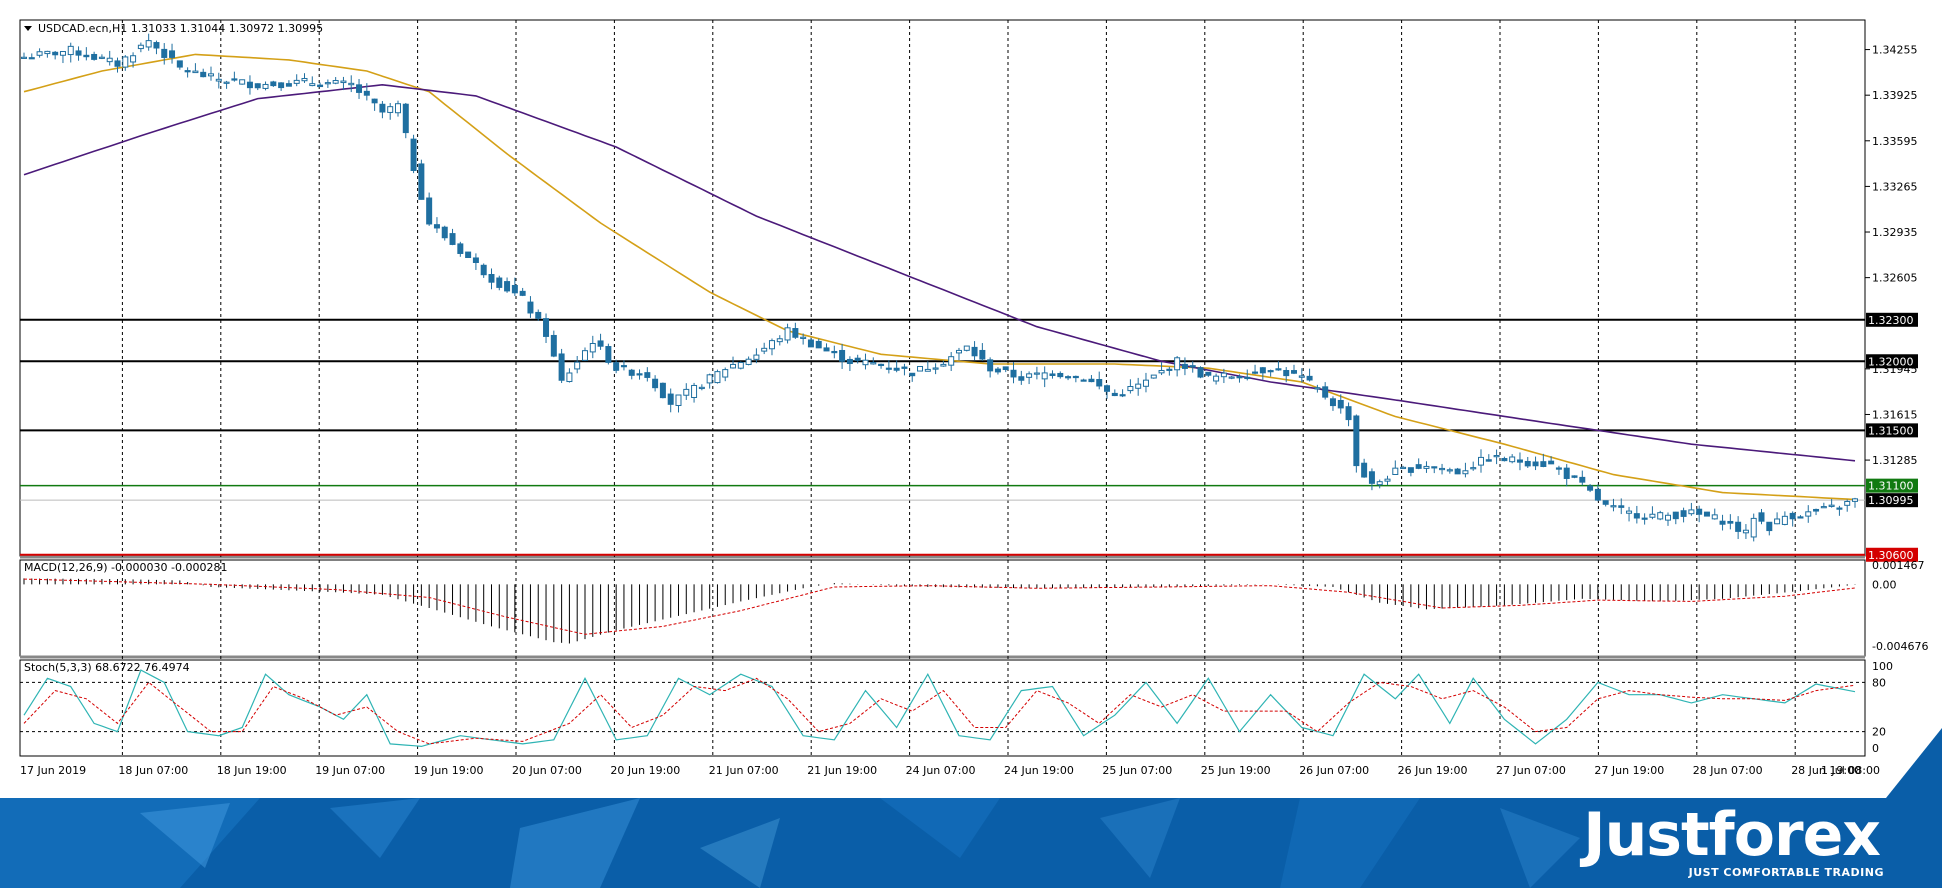 This screenshot has width=1942, height=888. I want to click on macd-panel-frame, so click(942, 608).